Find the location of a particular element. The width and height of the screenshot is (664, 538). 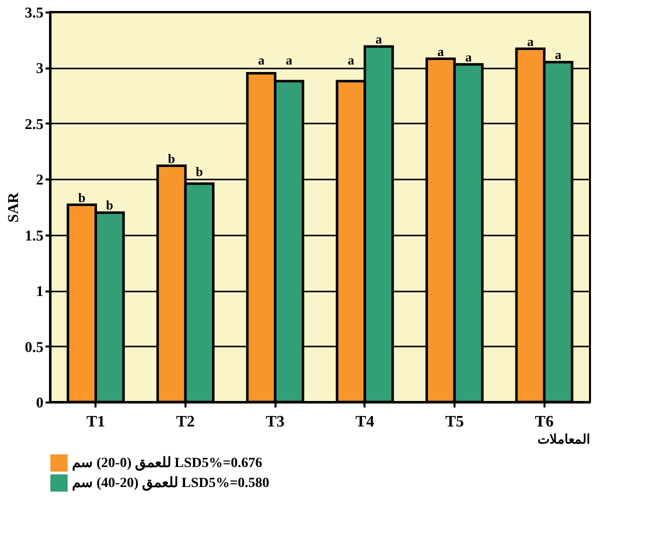

y-tick-label: 0.5 is located at coordinates (34, 348).